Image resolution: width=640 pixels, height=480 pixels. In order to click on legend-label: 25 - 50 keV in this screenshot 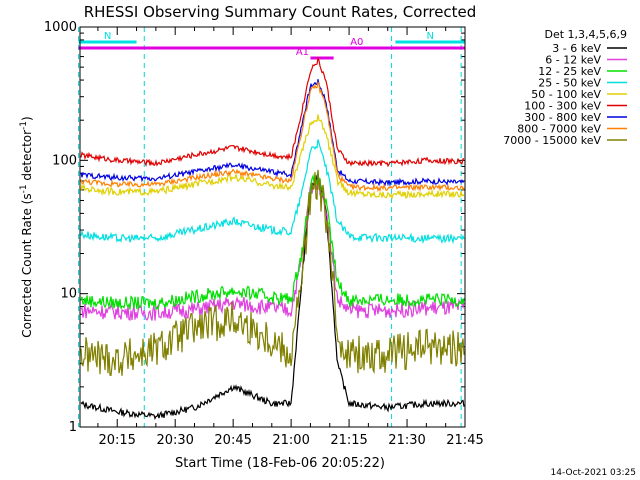, I will do `click(569, 83)`.